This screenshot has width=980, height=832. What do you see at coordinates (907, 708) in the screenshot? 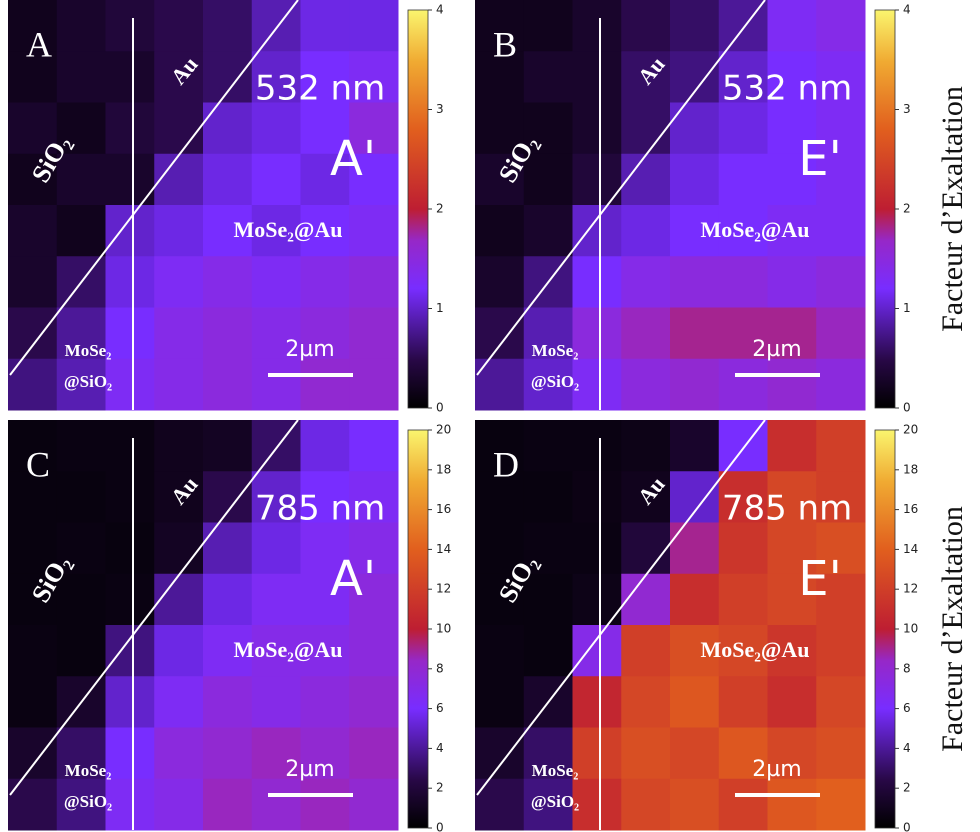
I see `colorbar-tick-label: 6` at bounding box center [907, 708].